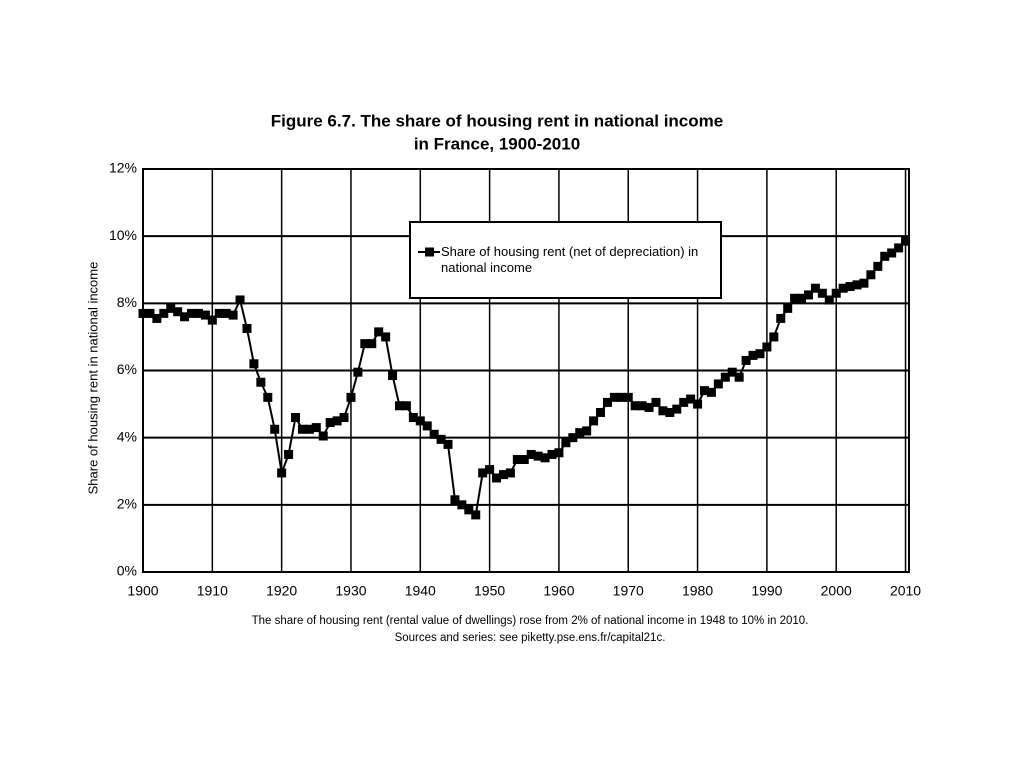  What do you see at coordinates (127, 504) in the screenshot?
I see `y-tick-label: 2%` at bounding box center [127, 504].